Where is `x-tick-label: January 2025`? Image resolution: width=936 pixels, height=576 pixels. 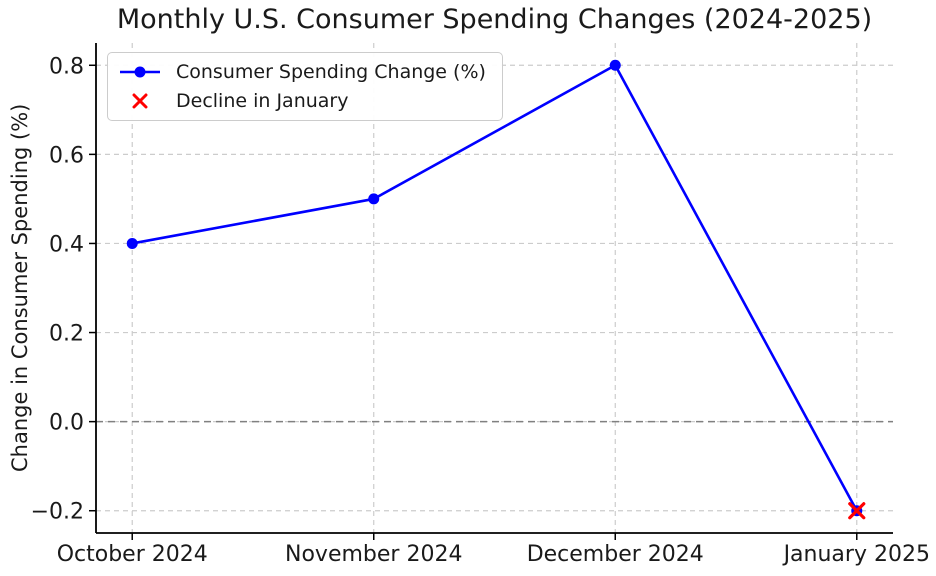 x-tick-label: January 2025 is located at coordinates (856, 554).